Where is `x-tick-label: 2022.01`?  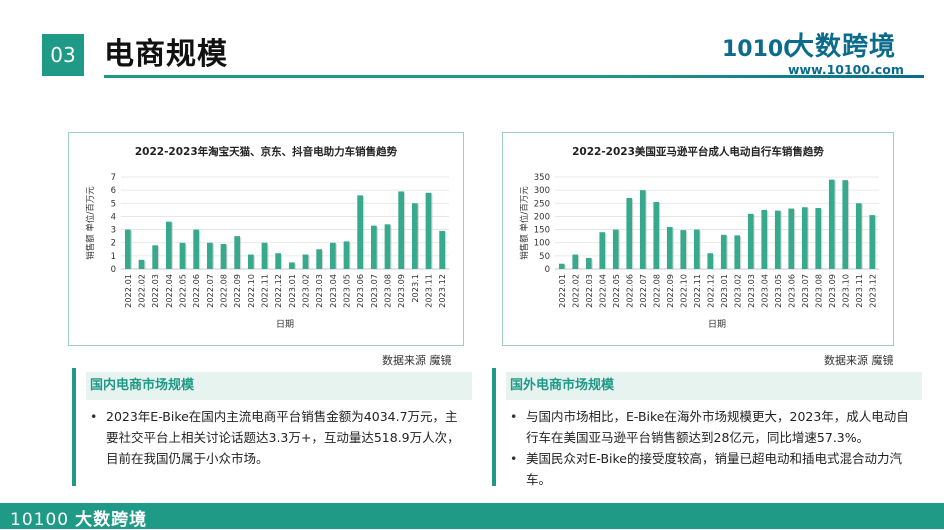
x-tick-label: 2022.01 is located at coordinates (128, 291).